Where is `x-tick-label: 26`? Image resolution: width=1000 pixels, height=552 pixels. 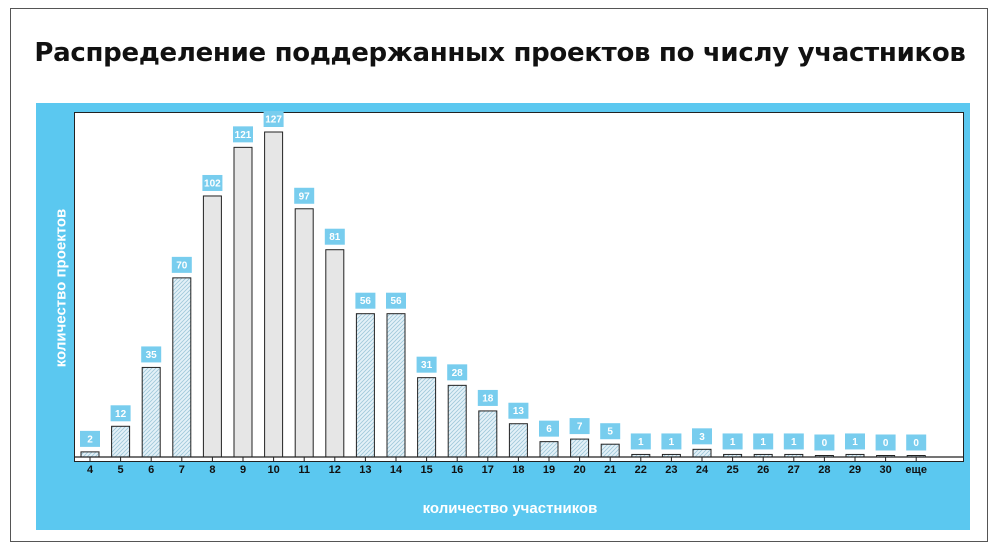 x-tick-label: 26 is located at coordinates (763, 470).